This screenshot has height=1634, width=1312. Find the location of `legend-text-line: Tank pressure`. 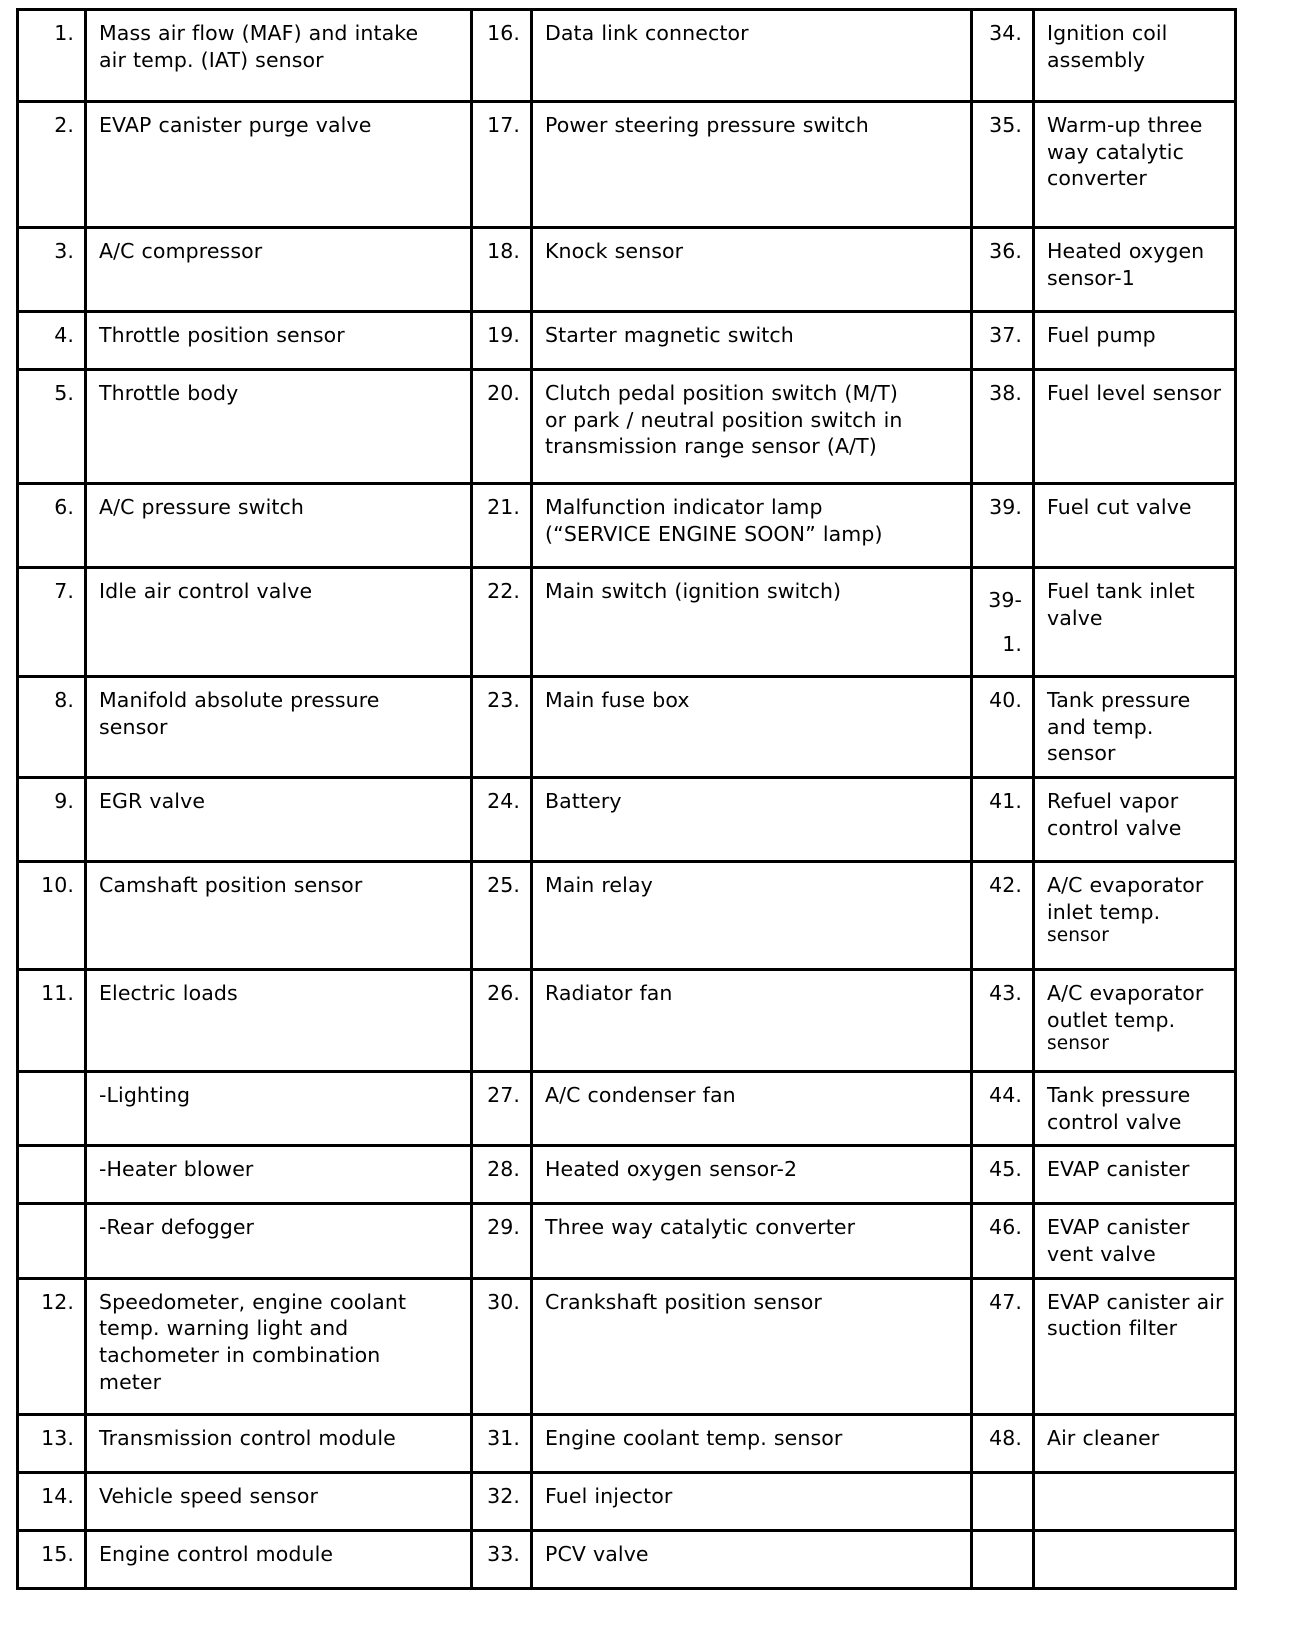

legend-text-line: Tank pressure is located at coordinates (1119, 1095).